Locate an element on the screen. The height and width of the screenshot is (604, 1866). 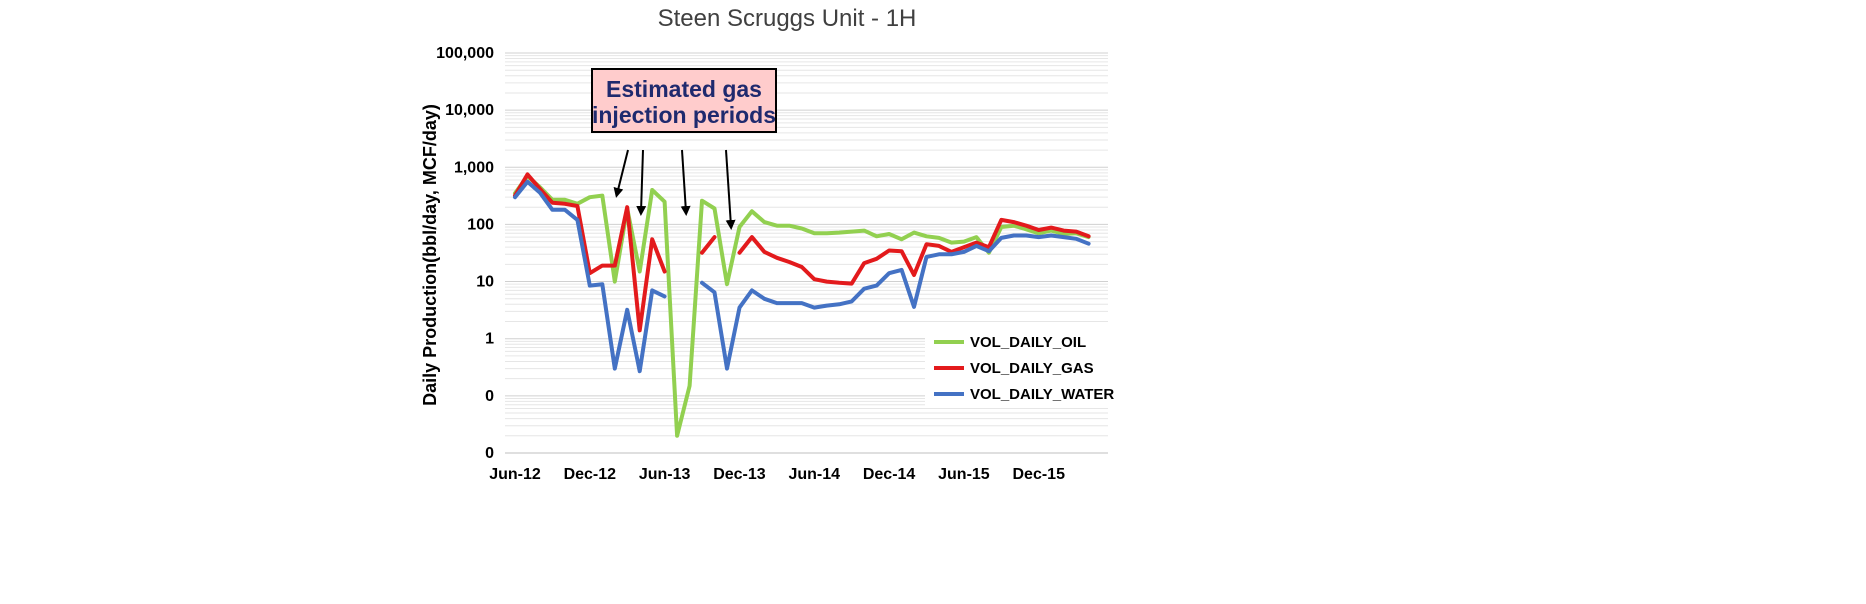
y-tick-label: 10 is located at coordinates (485, 282).